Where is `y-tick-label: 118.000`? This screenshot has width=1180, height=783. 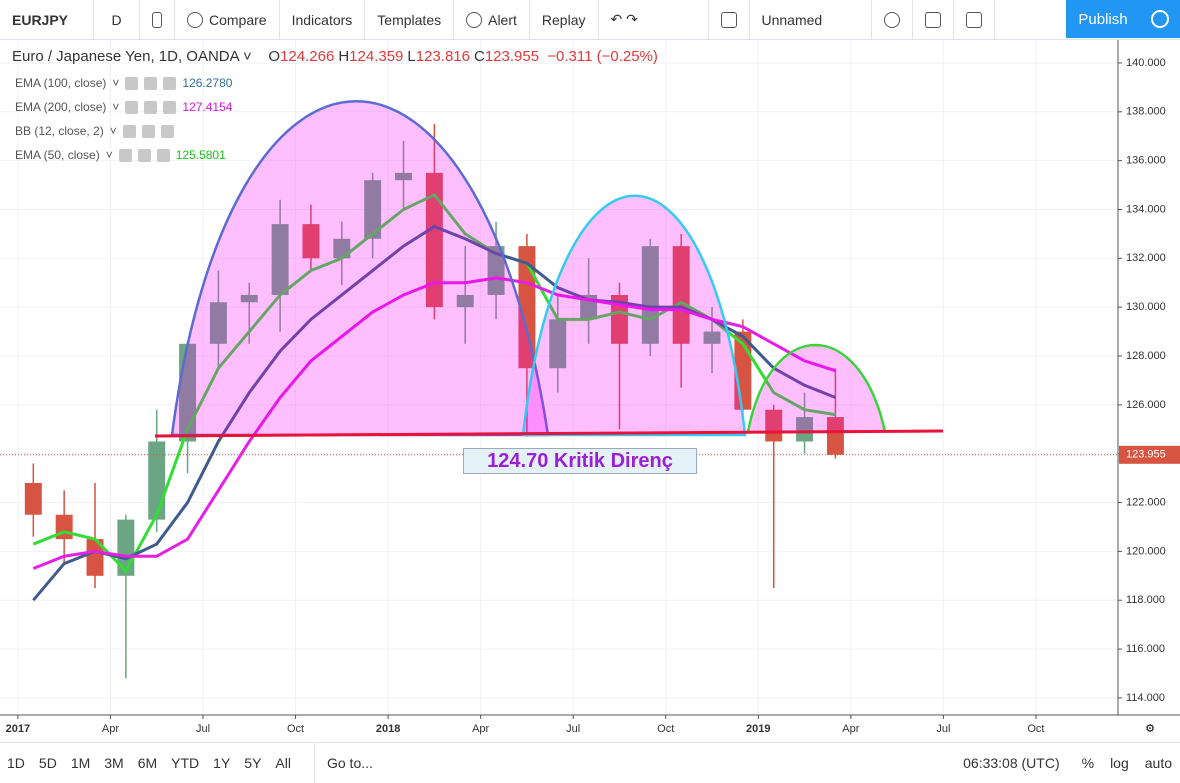
y-tick-label: 118.000 is located at coordinates (1145, 600).